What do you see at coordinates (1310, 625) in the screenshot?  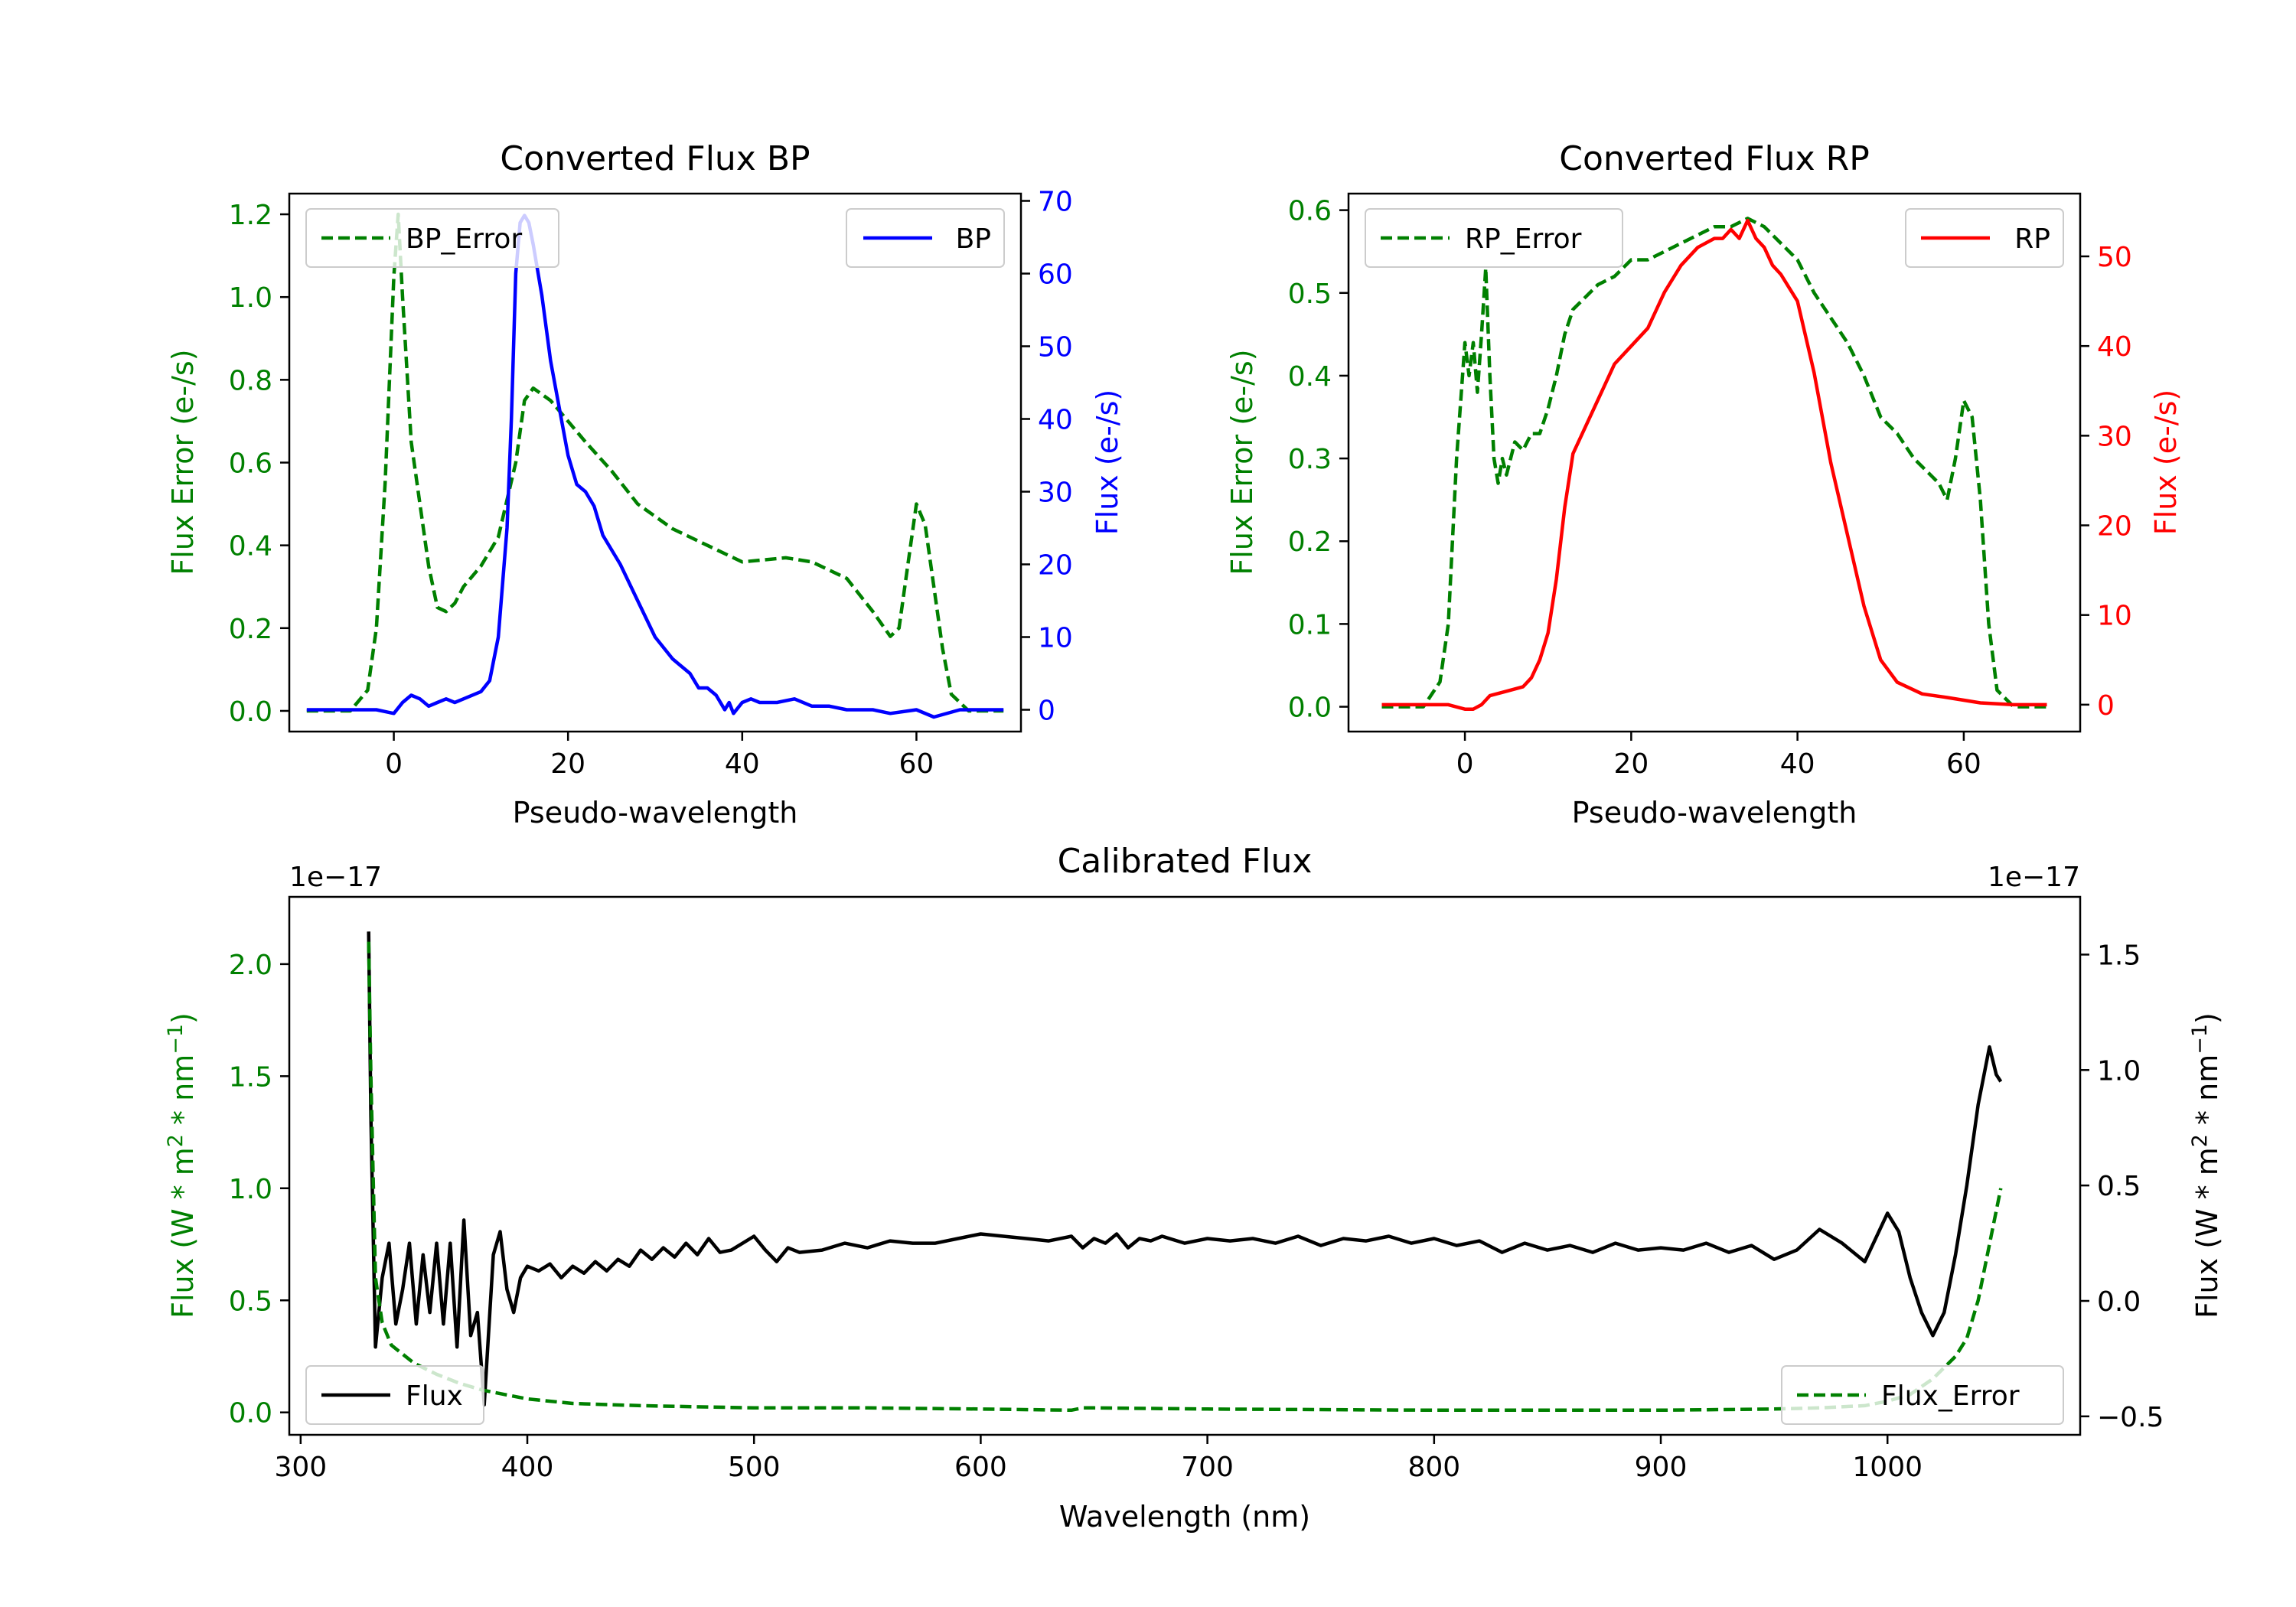 I see `rp-left-tick-label: 0.1` at bounding box center [1310, 625].